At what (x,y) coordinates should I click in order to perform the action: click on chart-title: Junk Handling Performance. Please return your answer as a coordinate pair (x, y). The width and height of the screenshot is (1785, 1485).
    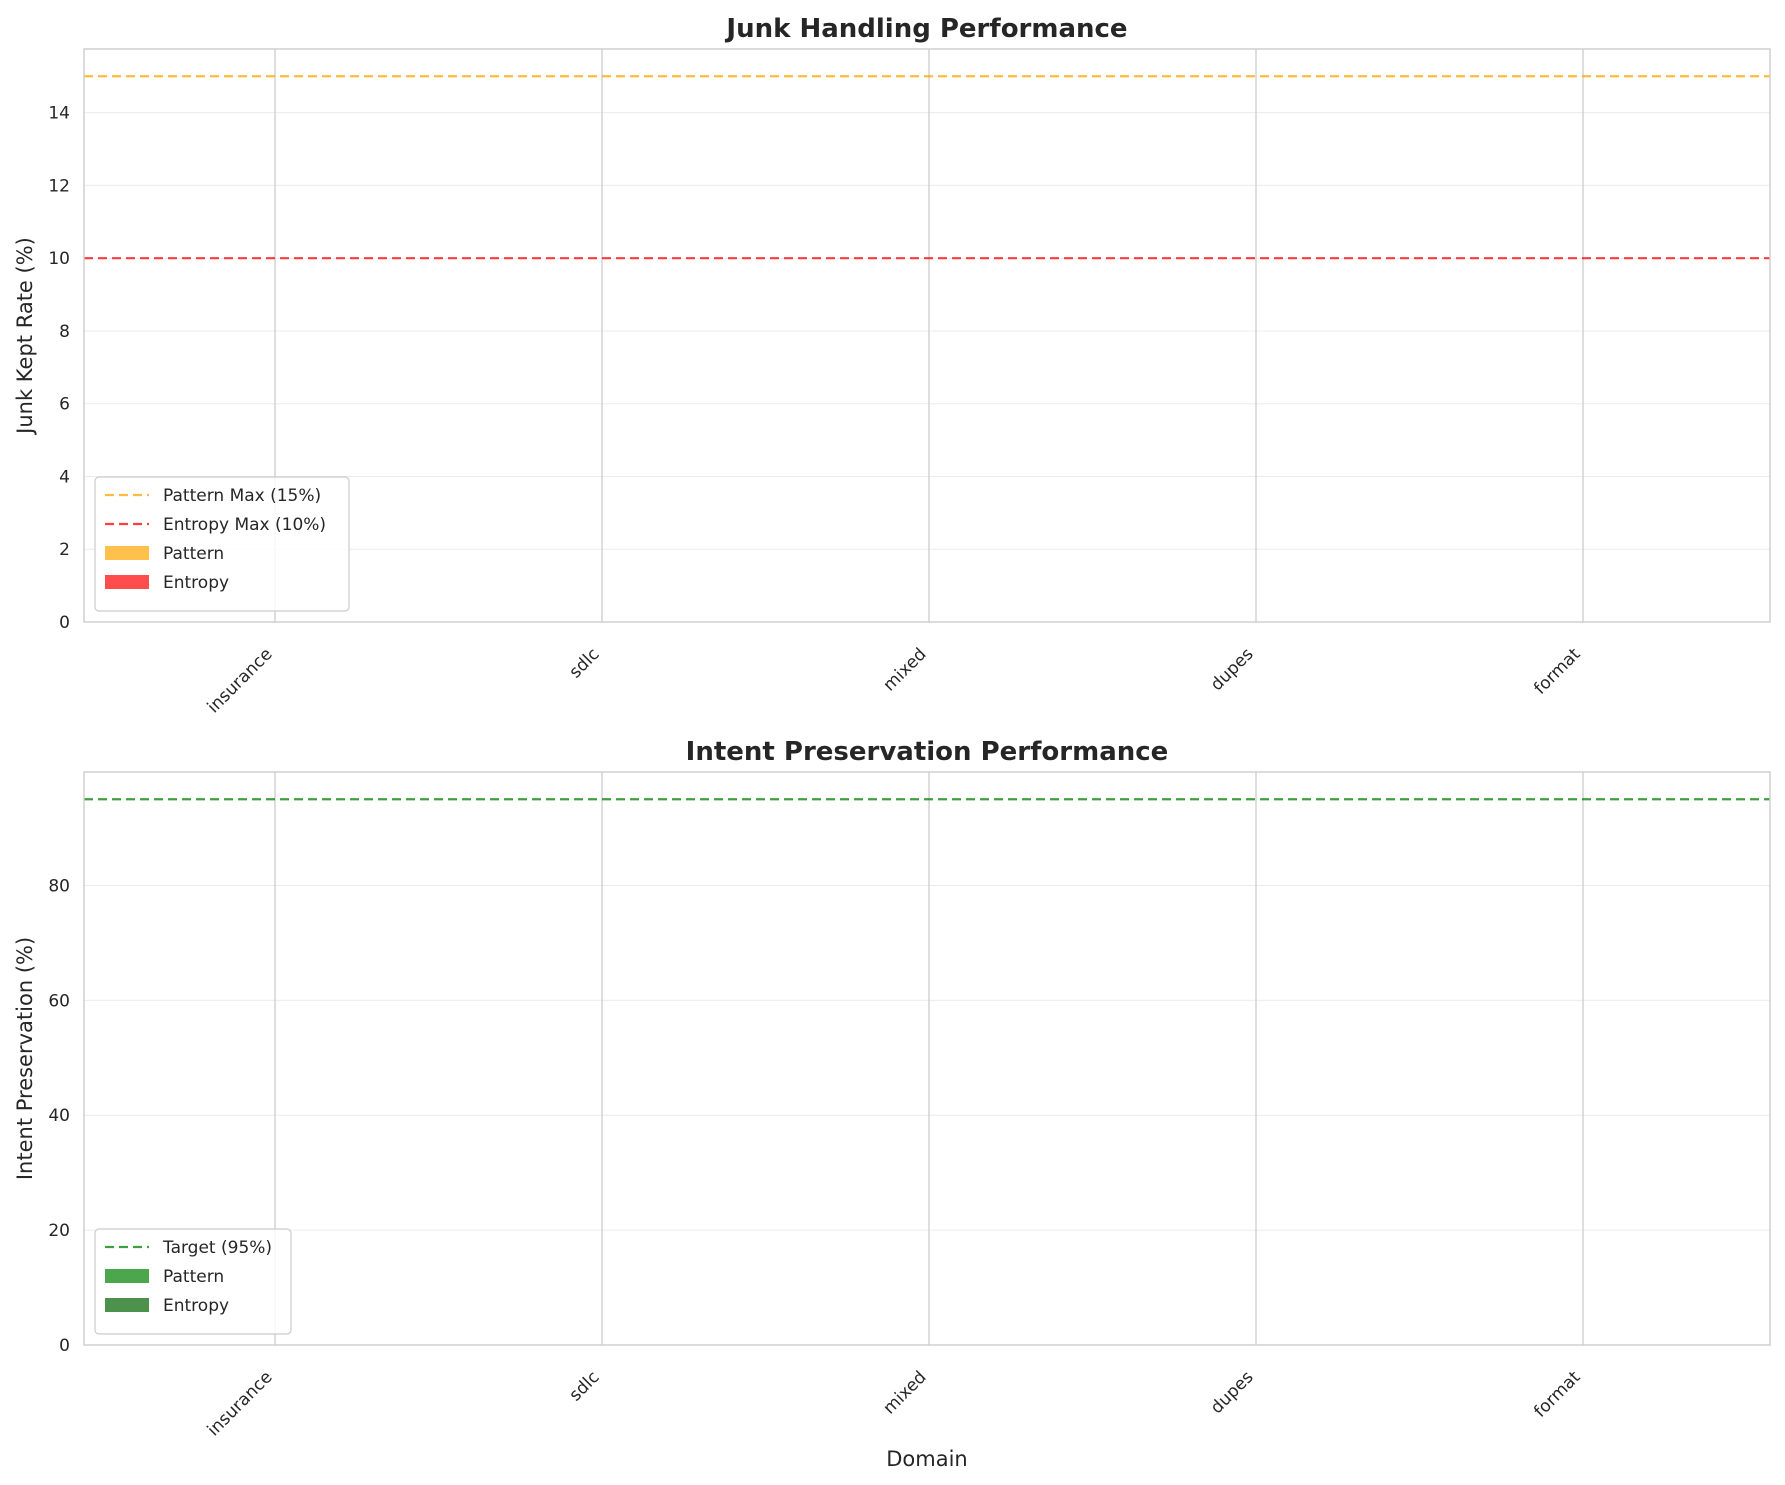
    Looking at the image, I should click on (925, 29).